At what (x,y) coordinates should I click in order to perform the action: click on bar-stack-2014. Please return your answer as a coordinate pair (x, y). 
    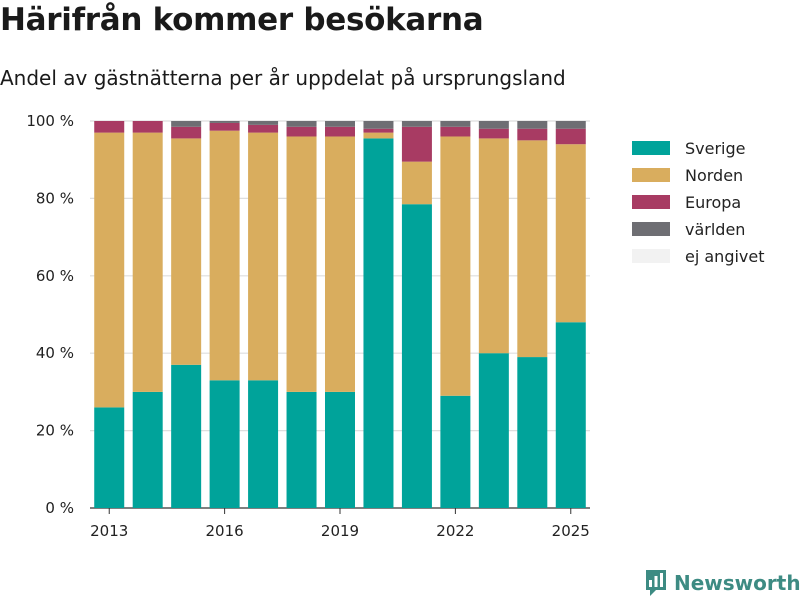
    Looking at the image, I should click on (147, 314).